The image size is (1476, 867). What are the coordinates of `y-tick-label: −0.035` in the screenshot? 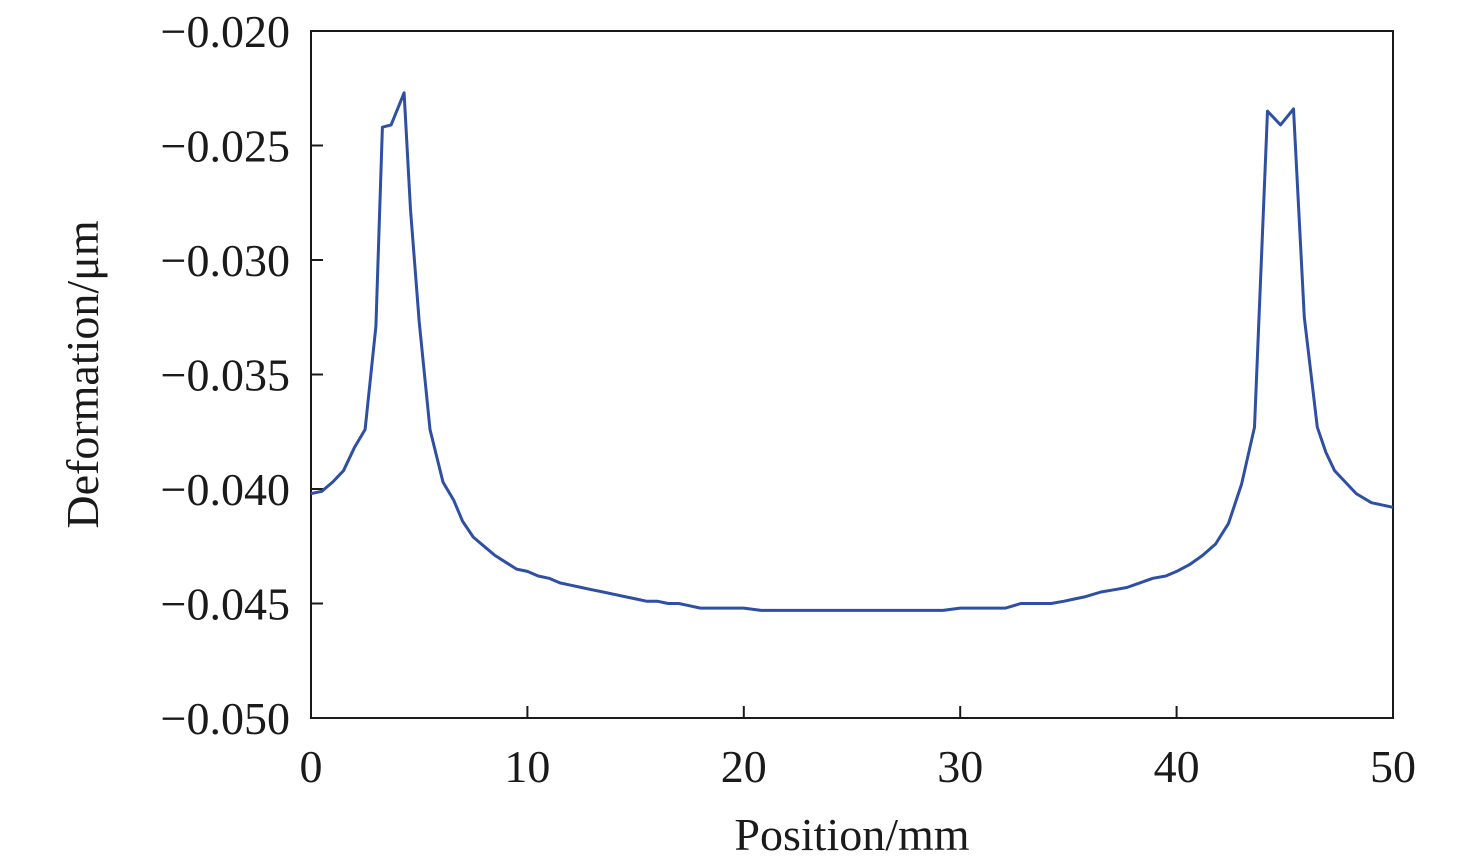 It's located at (225, 375).